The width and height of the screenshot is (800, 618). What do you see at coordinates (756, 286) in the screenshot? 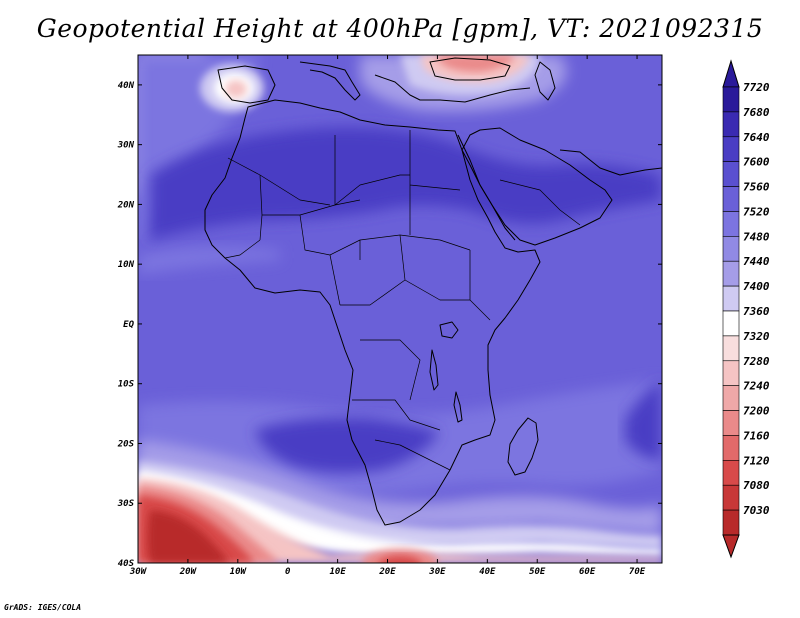
I see `colorbar-label: 7400` at bounding box center [756, 286].